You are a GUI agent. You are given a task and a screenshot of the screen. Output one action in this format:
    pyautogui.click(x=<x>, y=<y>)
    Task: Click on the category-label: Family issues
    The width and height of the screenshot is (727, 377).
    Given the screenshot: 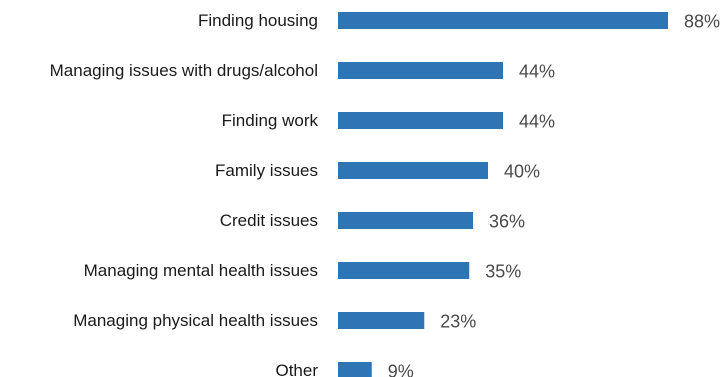 What is the action you would take?
    pyautogui.click(x=266, y=170)
    